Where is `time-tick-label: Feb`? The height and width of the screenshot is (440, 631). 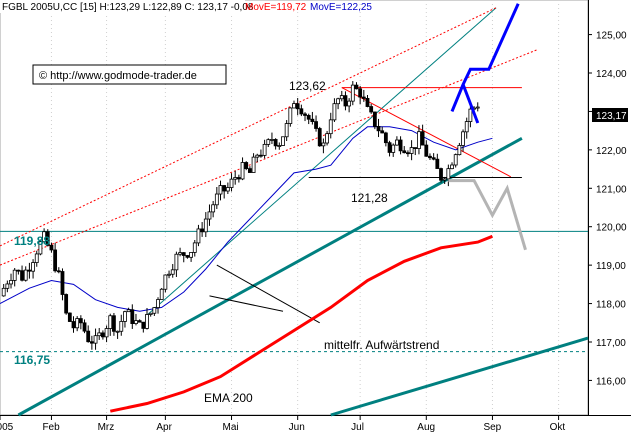
time-tick-label: Feb is located at coordinates (51, 427).